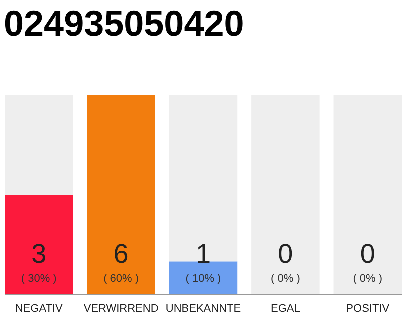 This screenshot has height=320, width=410. Describe the element at coordinates (39, 309) in the screenshot. I see `x-tick-label: NEGATIV` at that location.